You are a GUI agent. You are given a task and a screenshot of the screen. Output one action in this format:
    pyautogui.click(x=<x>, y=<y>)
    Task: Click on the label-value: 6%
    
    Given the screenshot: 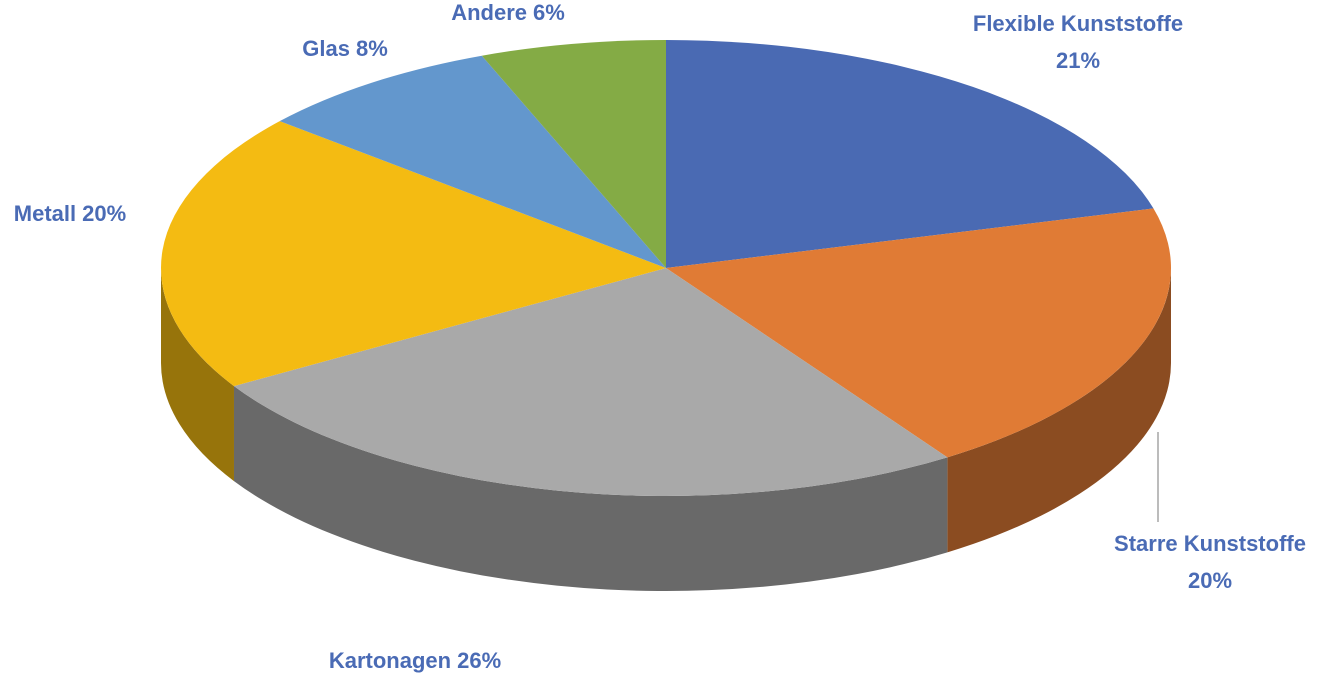 What is the action you would take?
    pyautogui.click(x=549, y=12)
    